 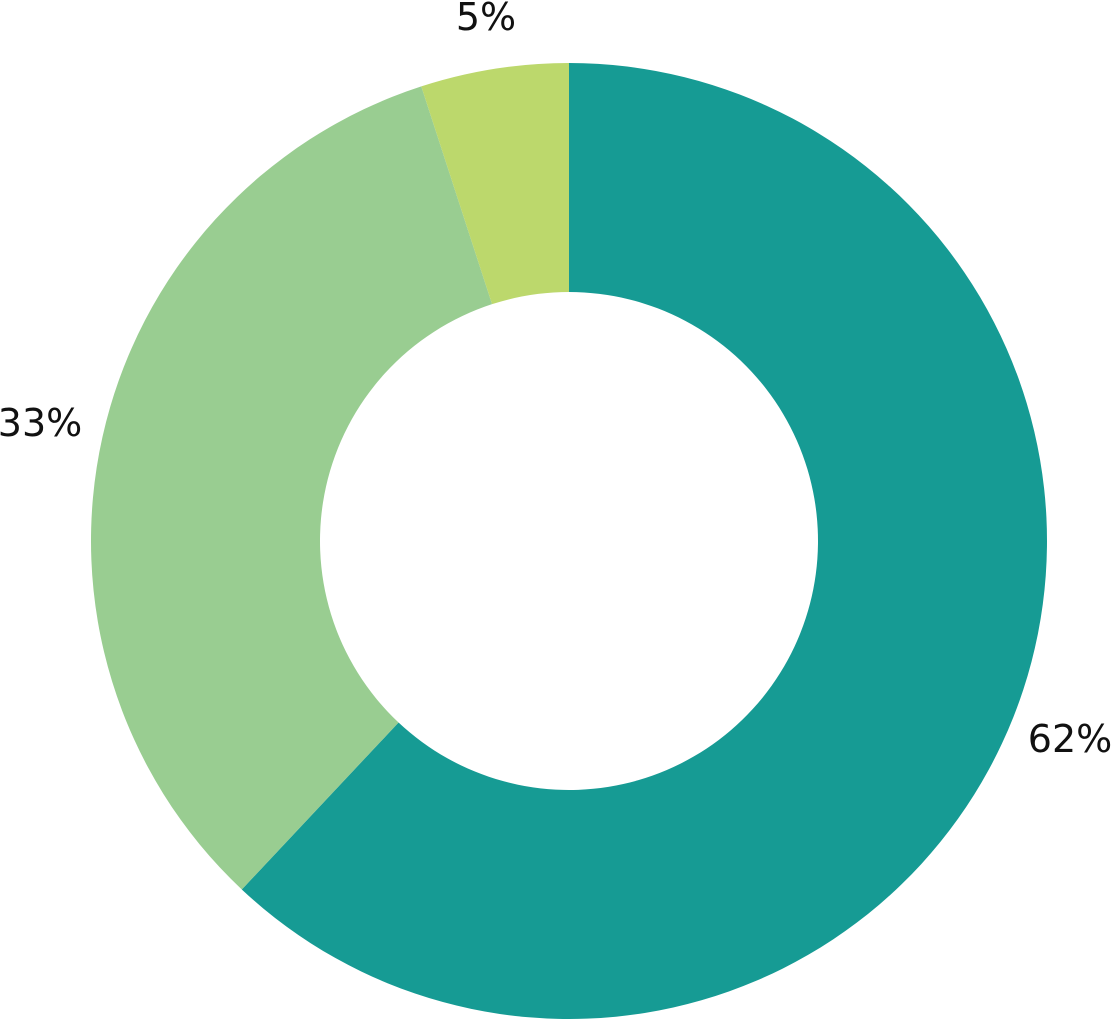 What do you see at coordinates (41, 423) in the screenshot?
I see `slice-label-2: 33%` at bounding box center [41, 423].